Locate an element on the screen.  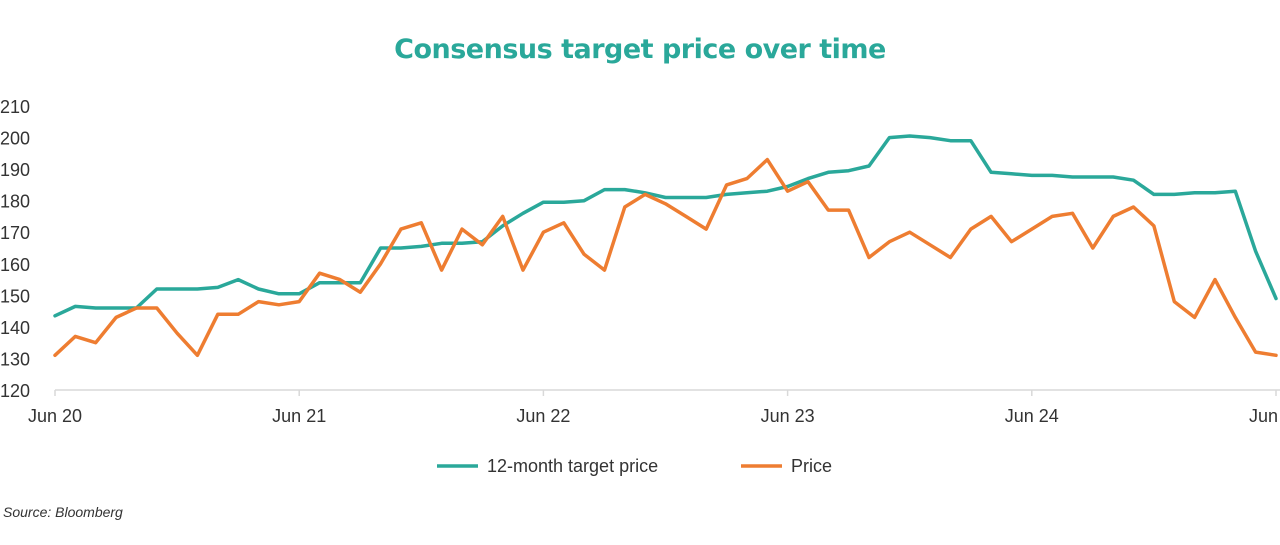
x-axis-ticks: Jun 20 Jun 21 Jun 22 Jun 23 Jun 24 Jun 25 is located at coordinates (654, 408).